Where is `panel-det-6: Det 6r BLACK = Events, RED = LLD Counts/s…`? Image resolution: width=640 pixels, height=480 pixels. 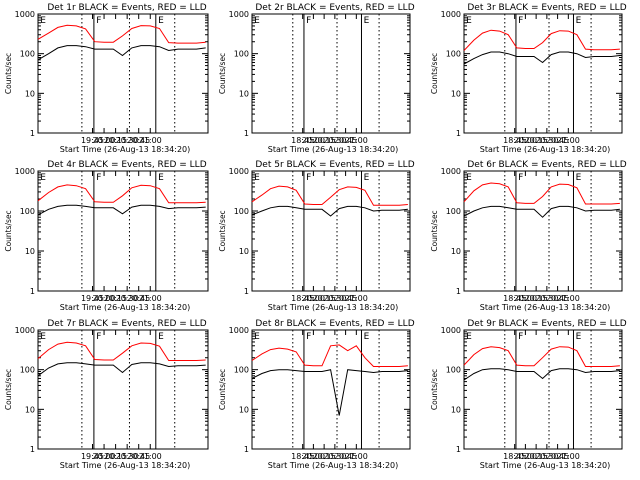 panel-det-6: Det 6r BLACK = Events, RED = LLD Counts/s… is located at coordinates (528, 236).